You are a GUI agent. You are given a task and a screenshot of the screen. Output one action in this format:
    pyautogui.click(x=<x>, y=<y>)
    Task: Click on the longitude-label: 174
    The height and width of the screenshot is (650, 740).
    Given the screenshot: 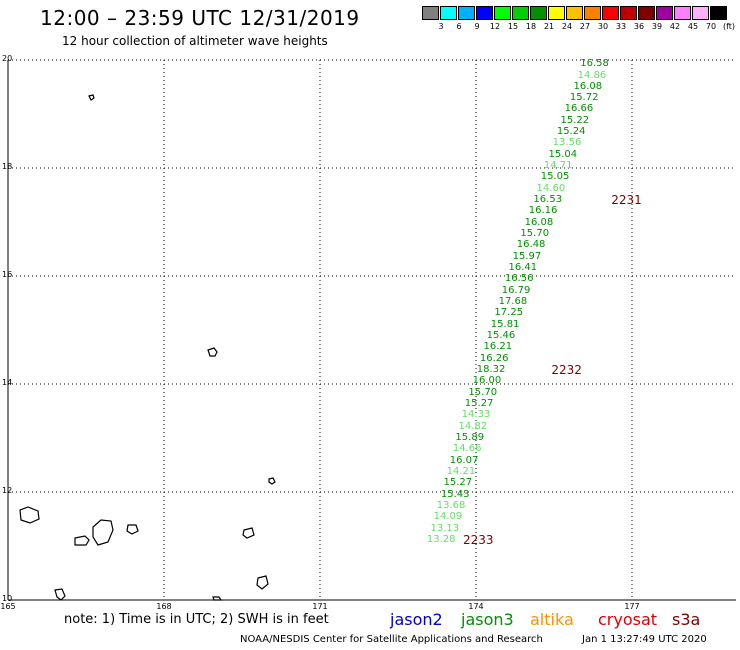 What is the action you would take?
    pyautogui.click(x=476, y=606)
    